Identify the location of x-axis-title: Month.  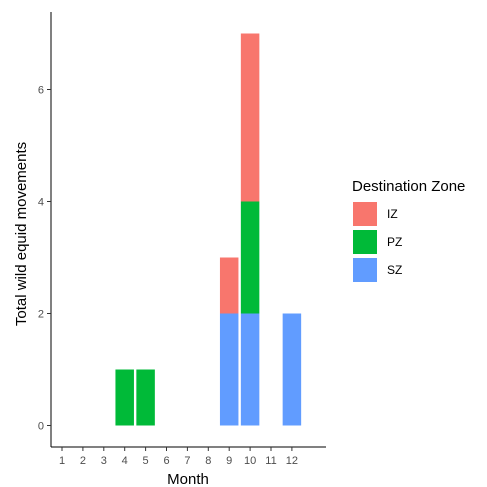
(188, 479).